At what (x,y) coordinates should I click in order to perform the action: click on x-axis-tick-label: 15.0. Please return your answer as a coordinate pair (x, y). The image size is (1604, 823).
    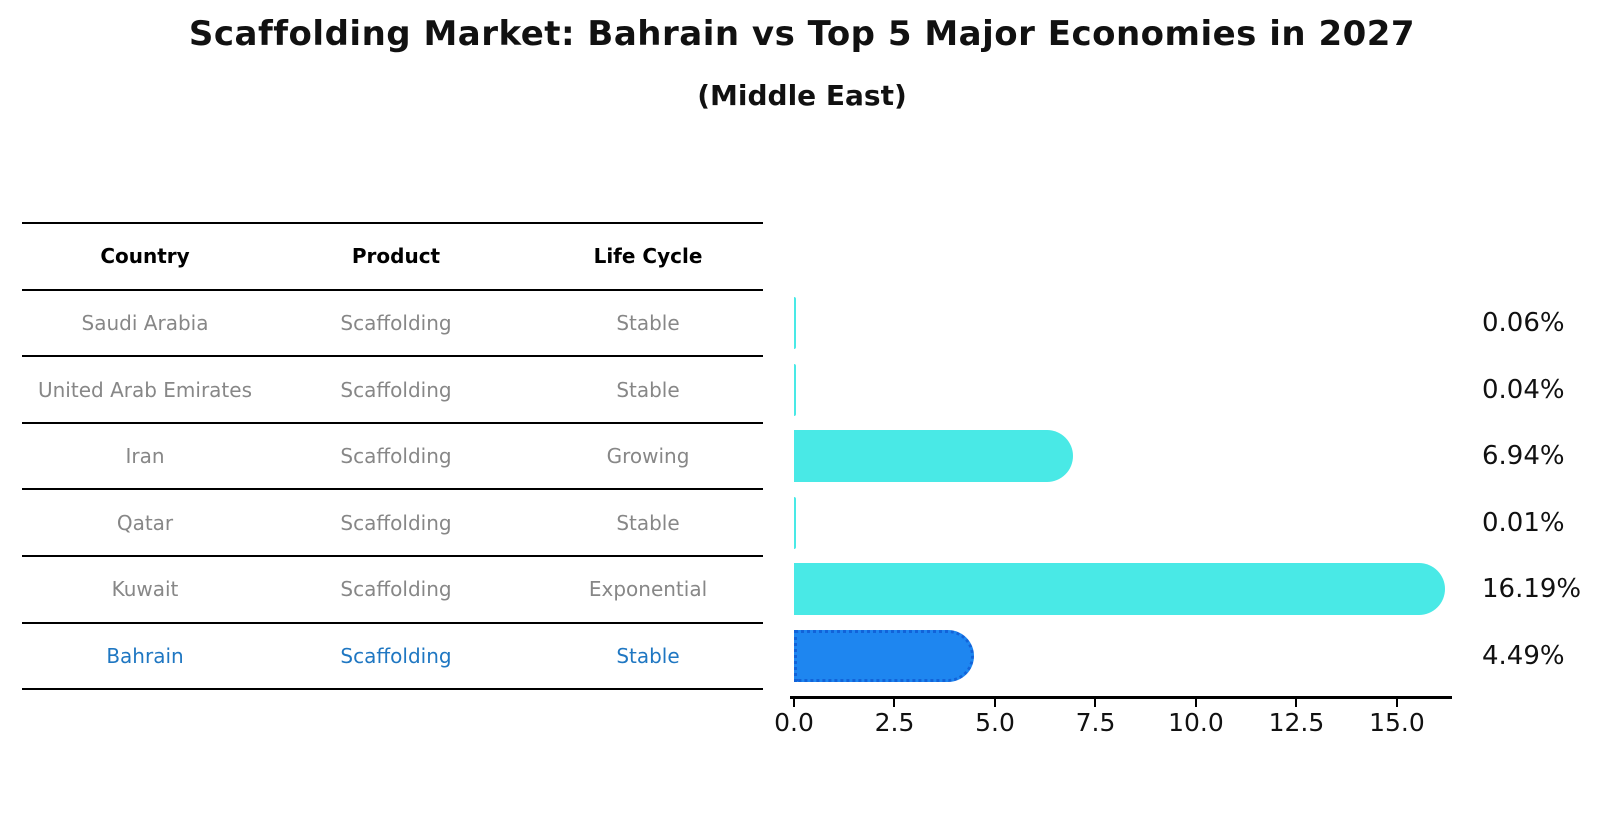
    Looking at the image, I should click on (1397, 722).